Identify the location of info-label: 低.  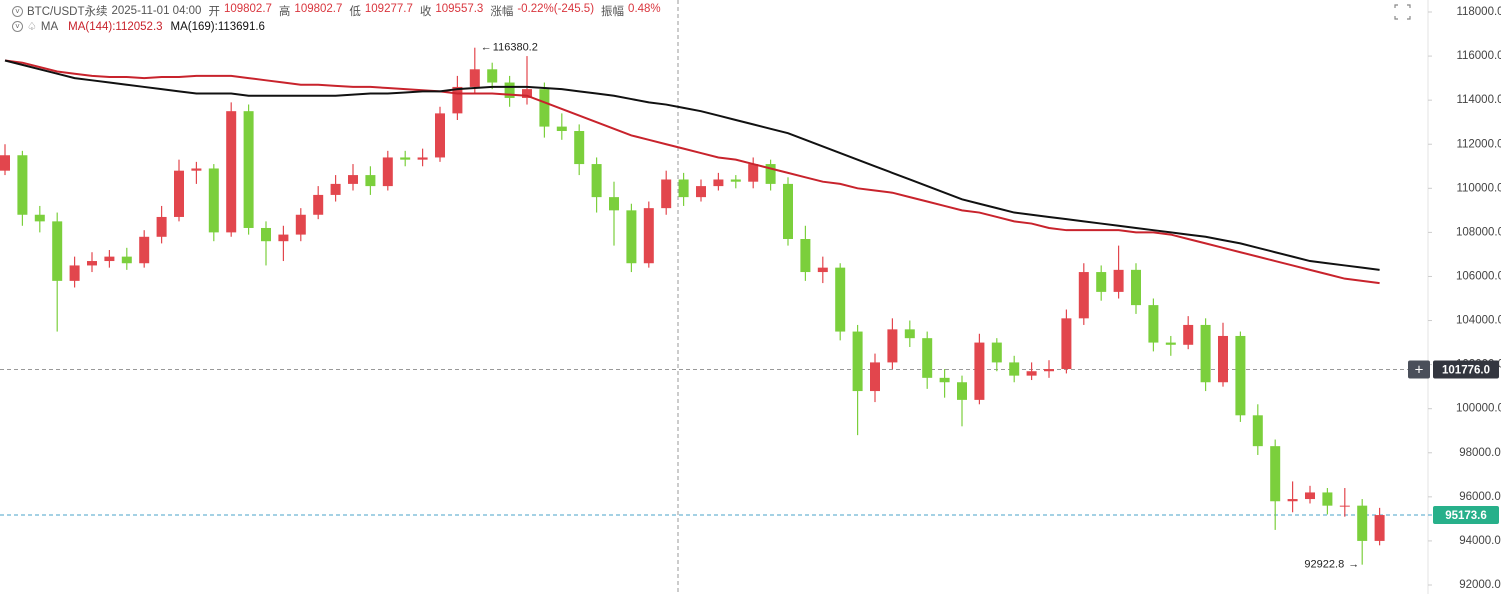
(355, 12).